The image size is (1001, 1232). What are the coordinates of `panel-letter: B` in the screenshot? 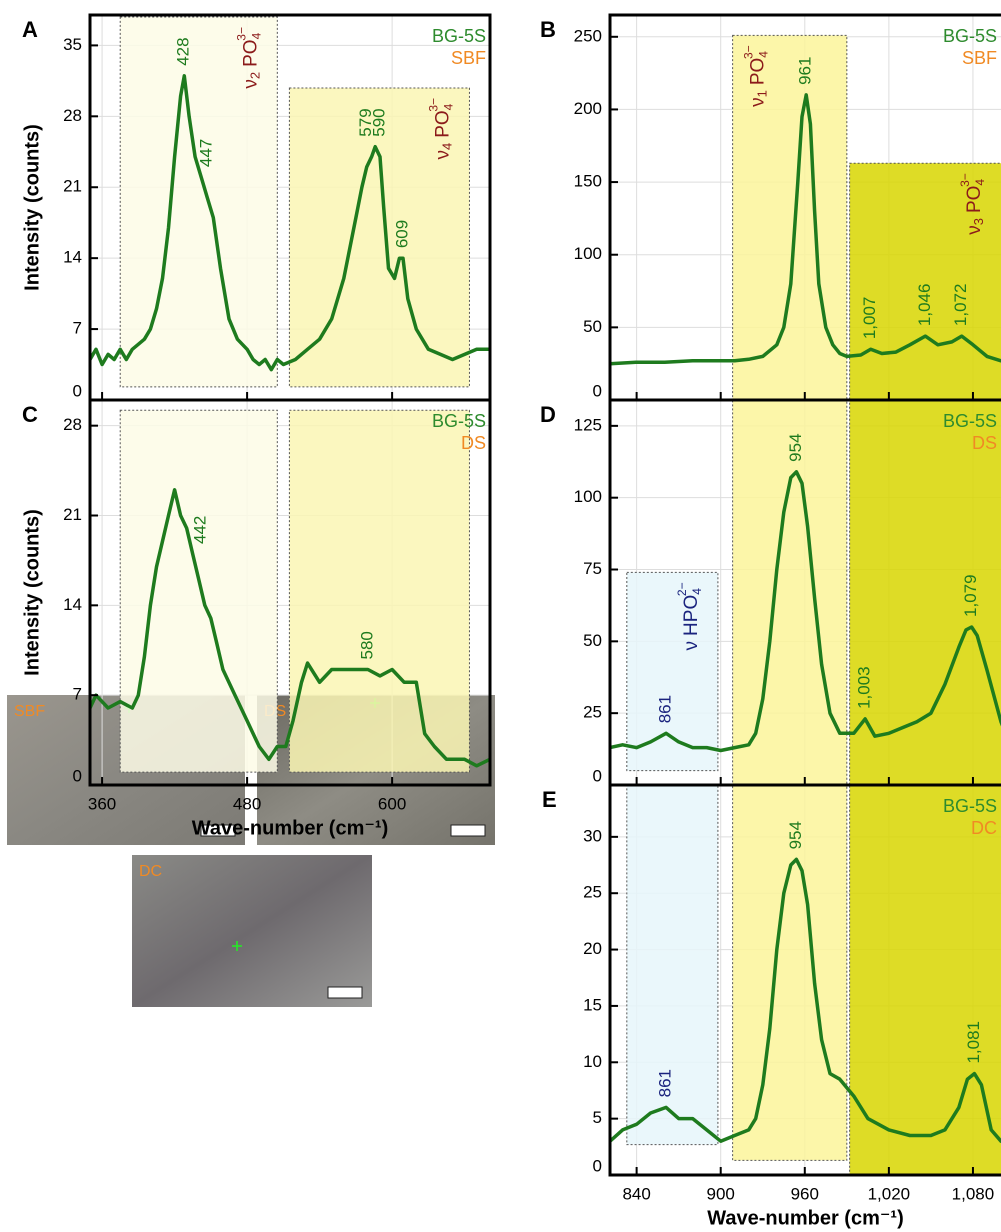 It's located at (548, 29).